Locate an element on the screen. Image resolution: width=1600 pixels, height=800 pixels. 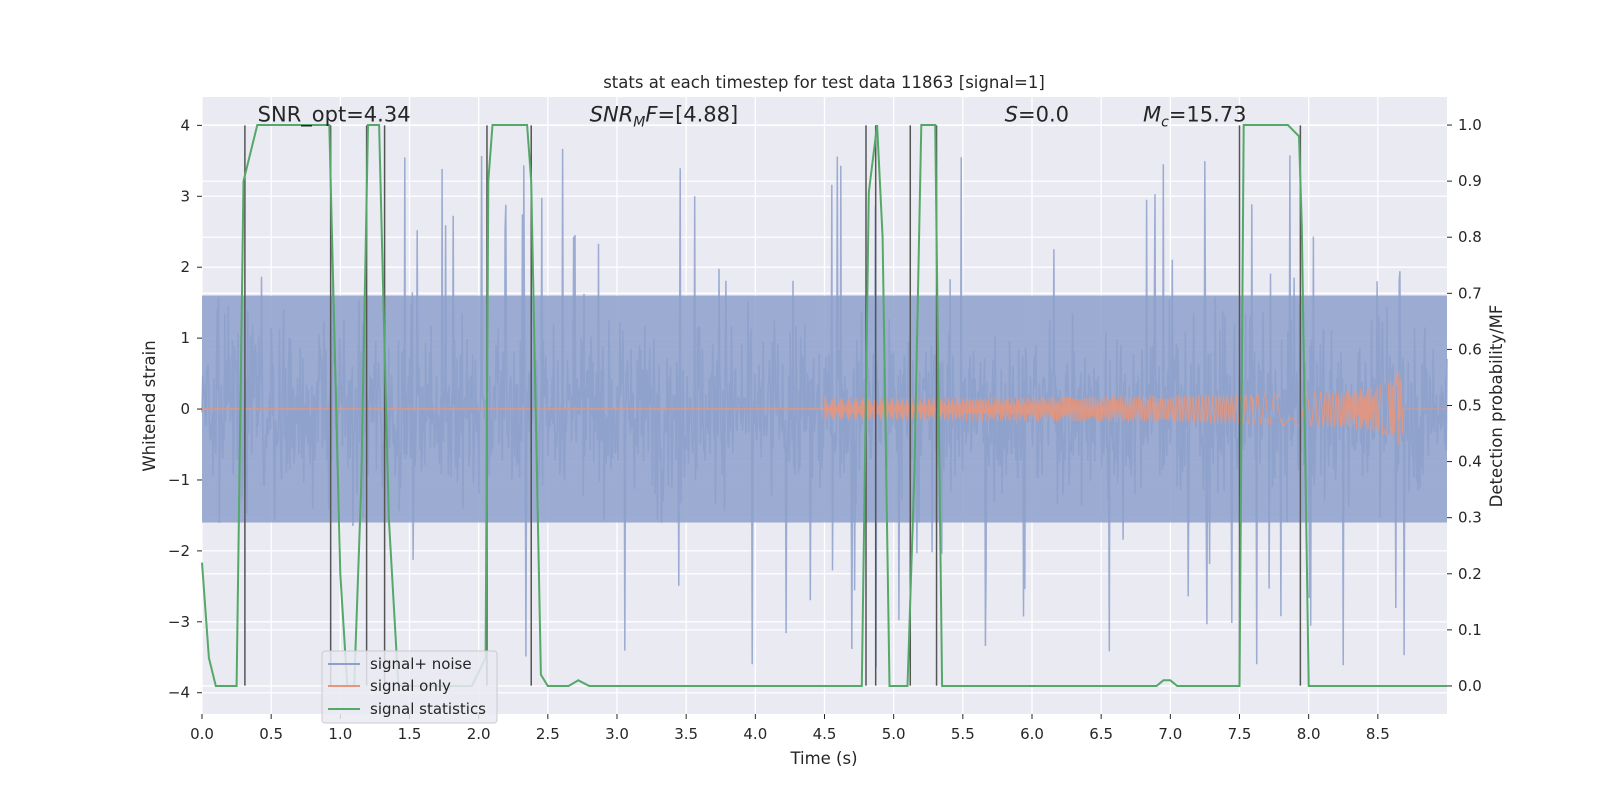
legend-label-signal-only: signal only is located at coordinates (410, 686).